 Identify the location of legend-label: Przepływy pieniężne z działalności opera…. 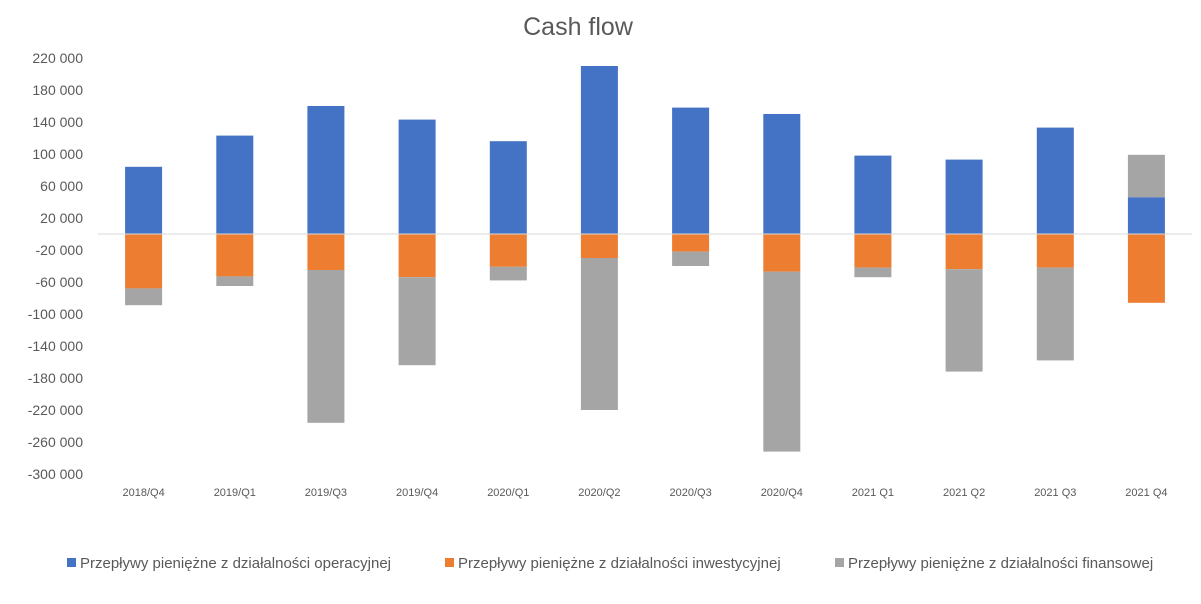
(235, 563).